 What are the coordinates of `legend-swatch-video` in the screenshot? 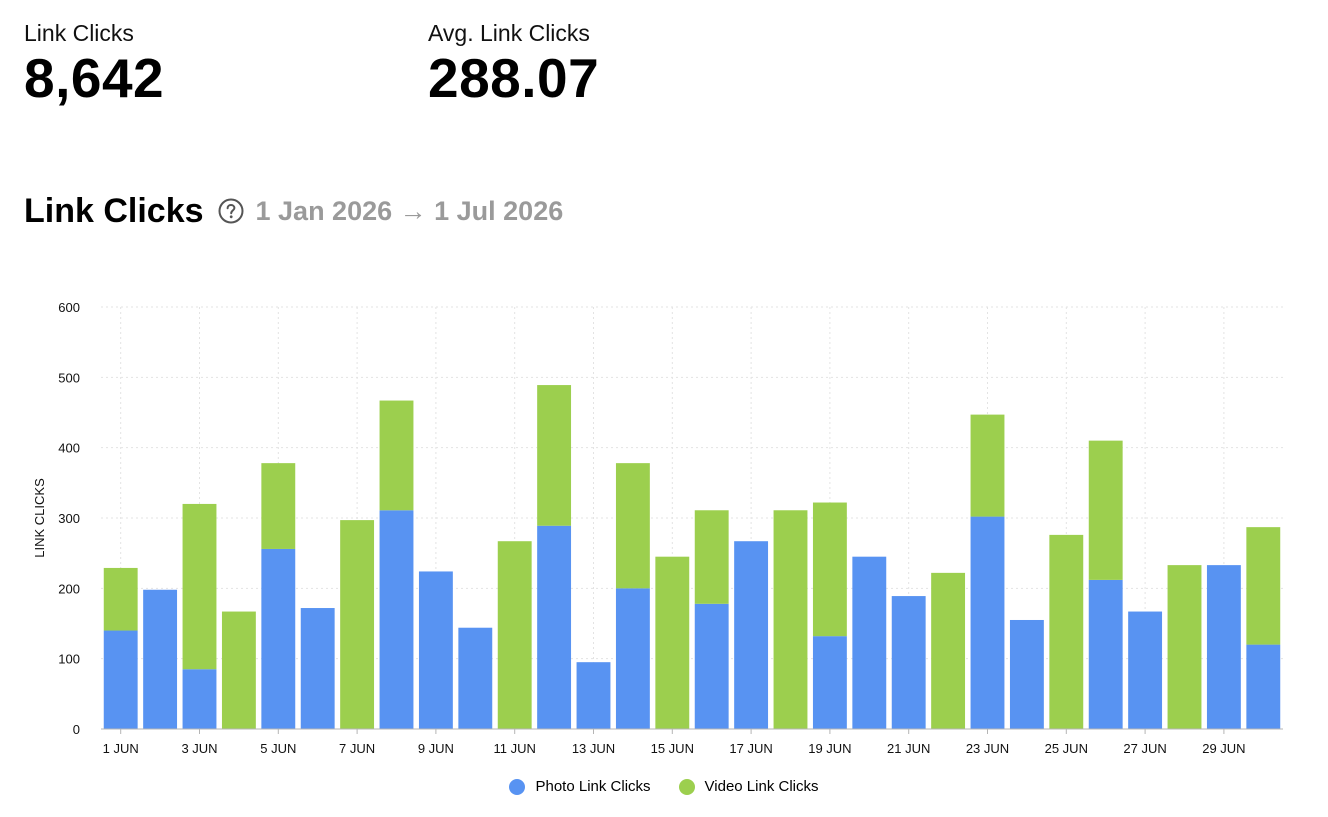 It's located at (686, 786).